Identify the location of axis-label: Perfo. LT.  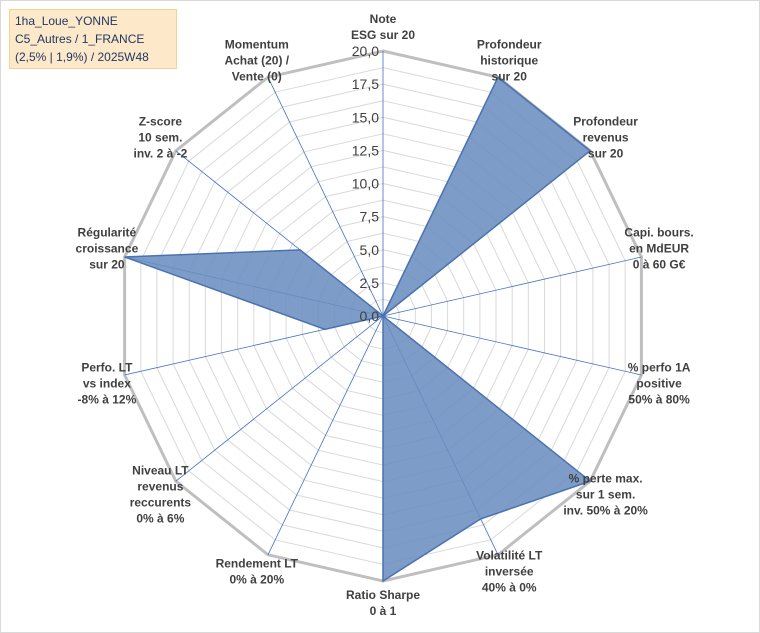
(107, 368).